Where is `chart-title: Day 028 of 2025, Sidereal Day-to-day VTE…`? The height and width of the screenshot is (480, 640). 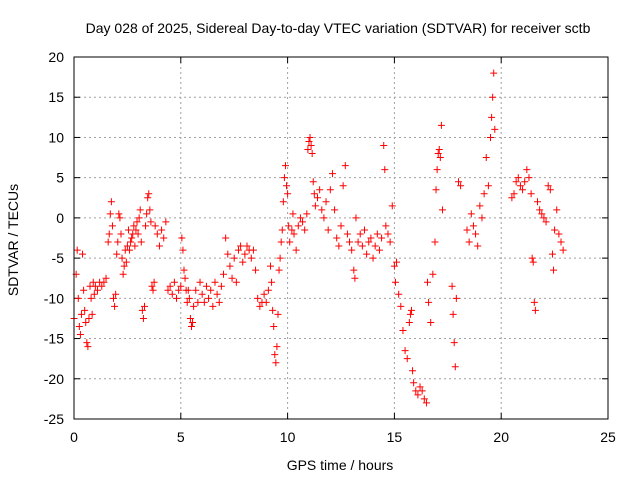
chart-title: Day 028 of 2025, Sidereal Day-to-day VTE… is located at coordinates (338, 28).